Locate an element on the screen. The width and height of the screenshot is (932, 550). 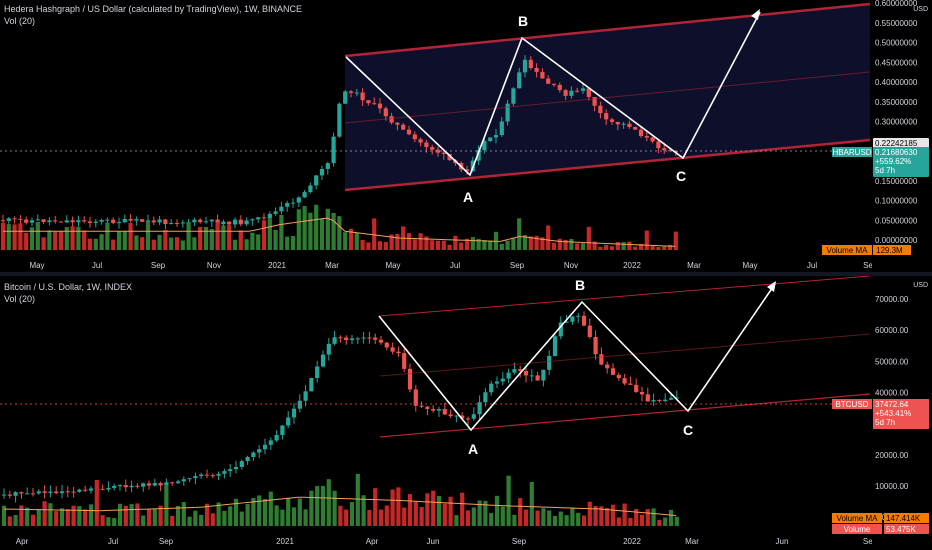
btc-volume-ma-value-text: 147.414K is located at coordinates (903, 518).